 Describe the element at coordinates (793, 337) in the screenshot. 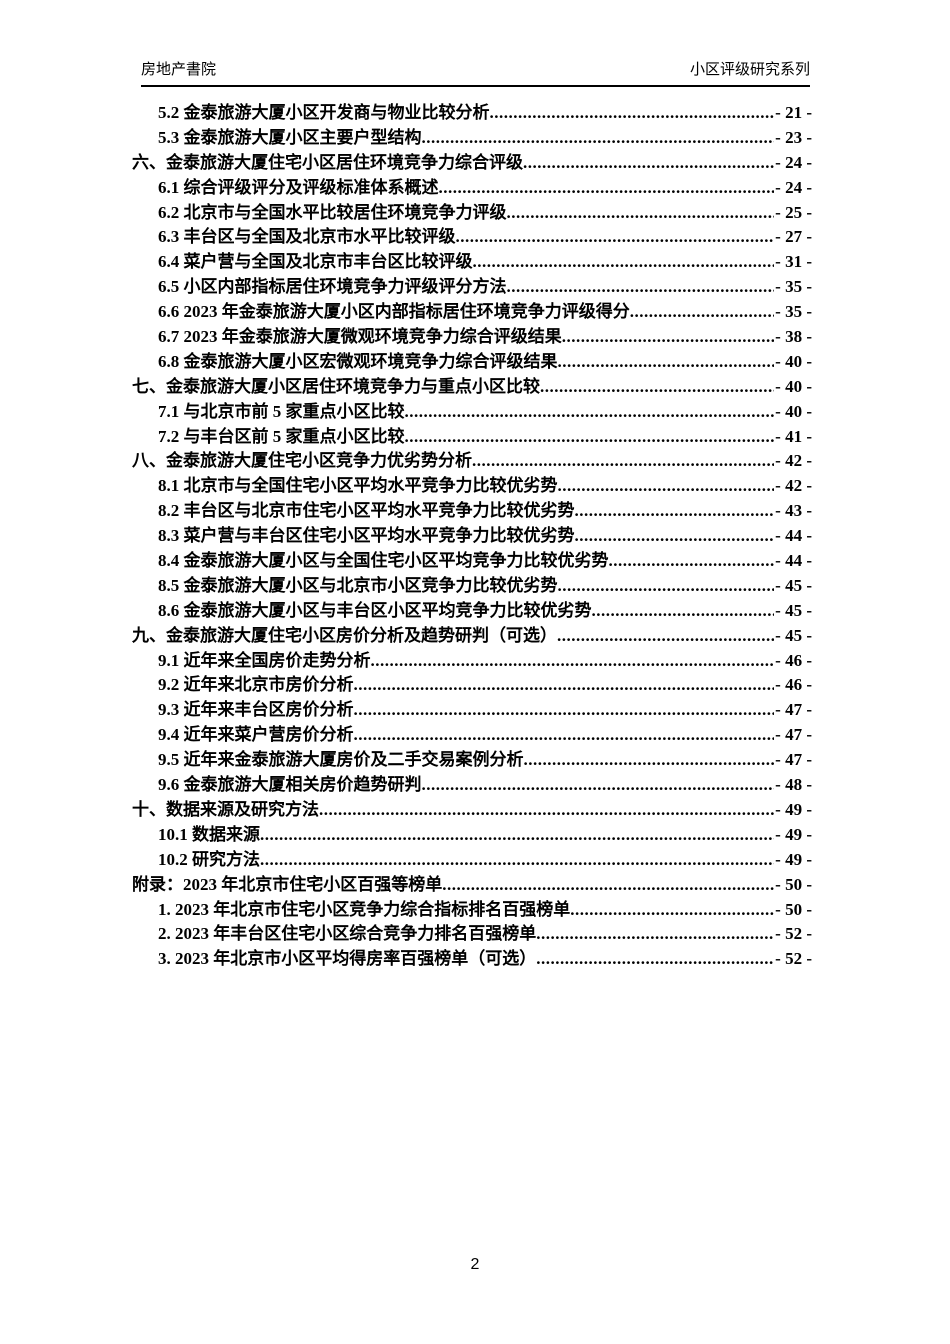

I see `toc-entry-page: - 38 -` at that location.